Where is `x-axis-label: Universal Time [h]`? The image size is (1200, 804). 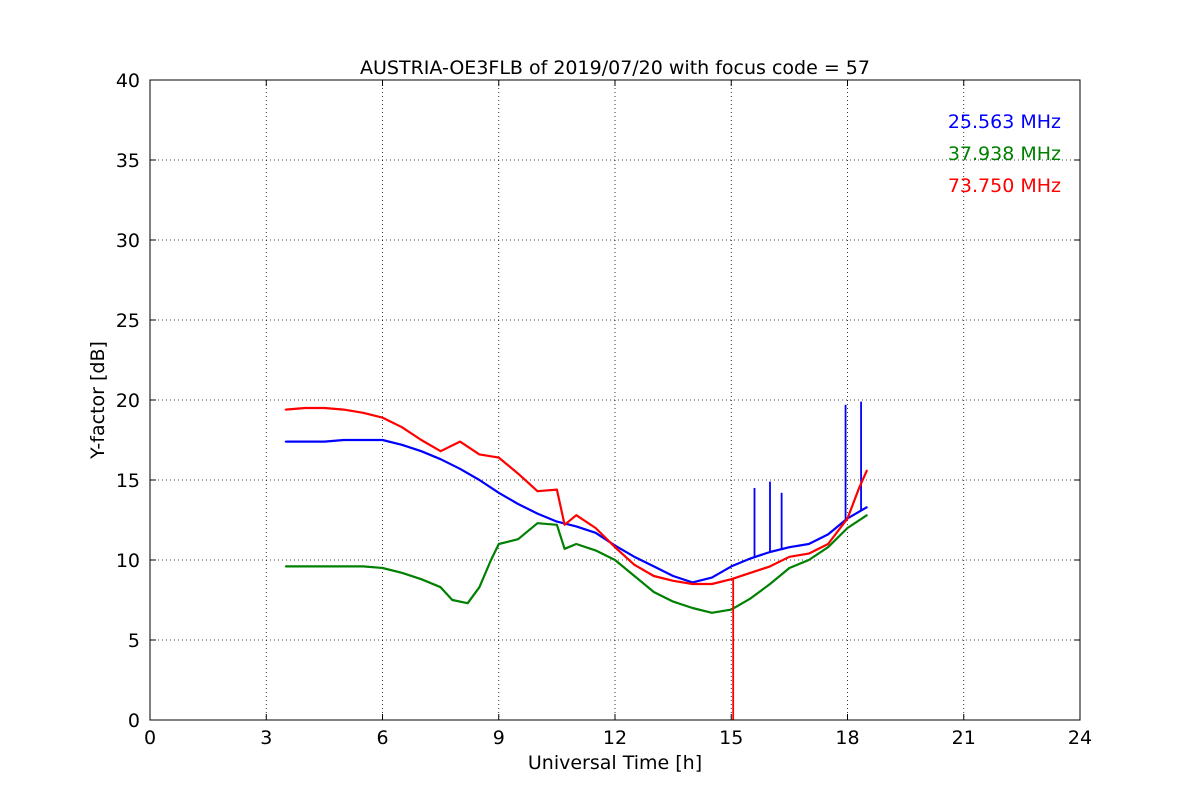 x-axis-label: Universal Time [h] is located at coordinates (615, 763).